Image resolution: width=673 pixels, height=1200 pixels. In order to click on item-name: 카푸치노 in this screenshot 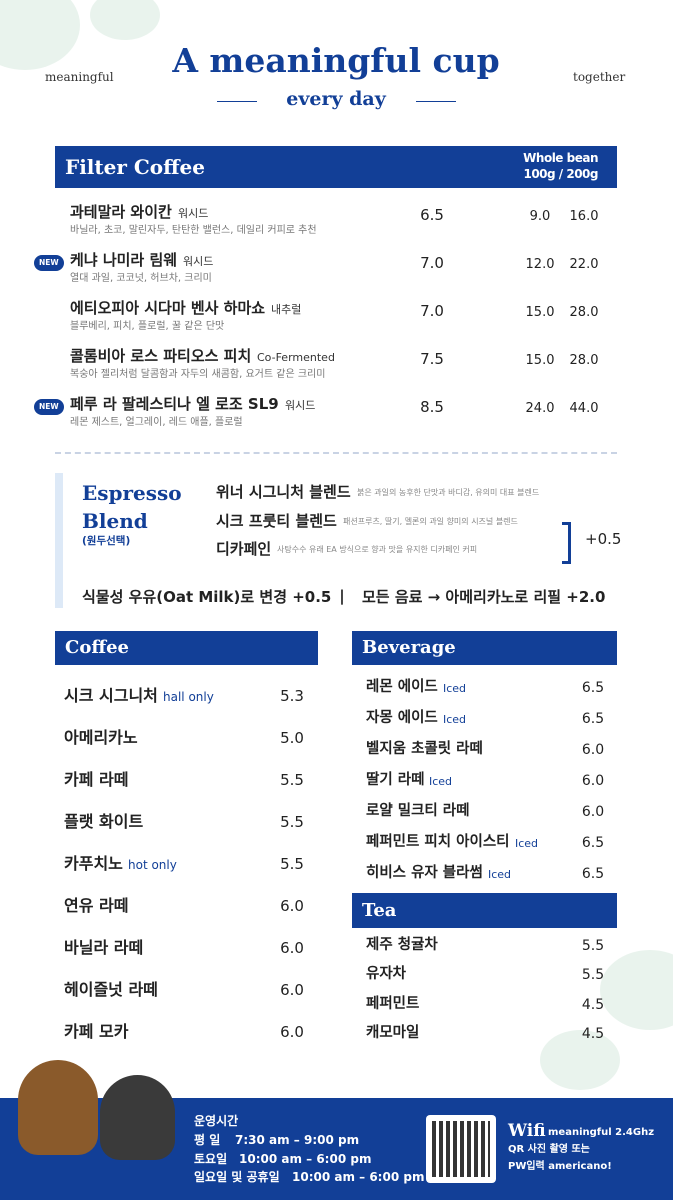, I will do `click(93, 863)`.